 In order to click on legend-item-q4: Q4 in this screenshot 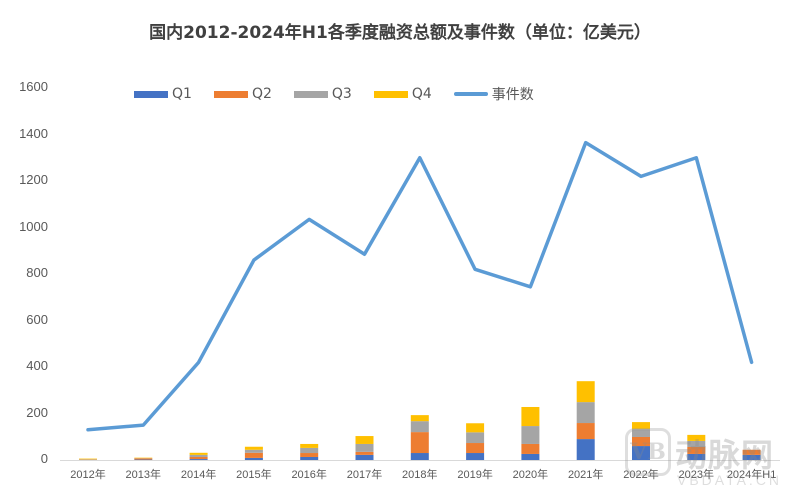, I will do `click(402, 94)`.